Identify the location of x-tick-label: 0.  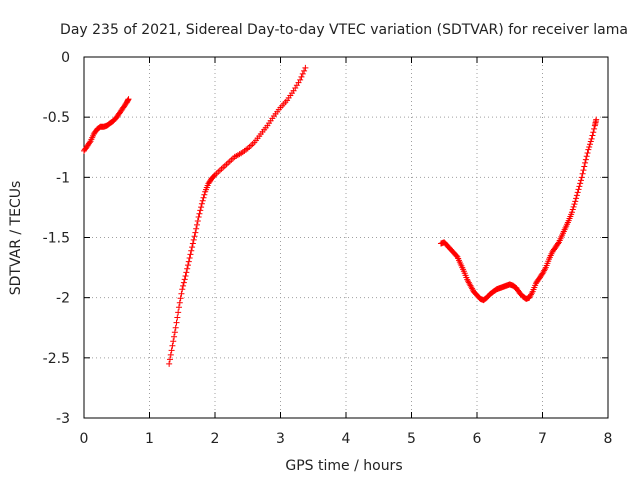
(84, 439).